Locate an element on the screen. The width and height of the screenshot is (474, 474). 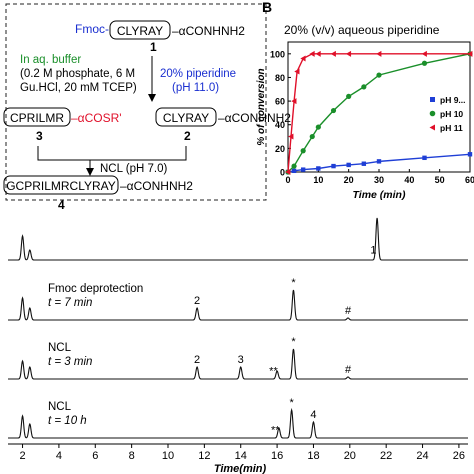
series-group is located at coordinates (379, 112).